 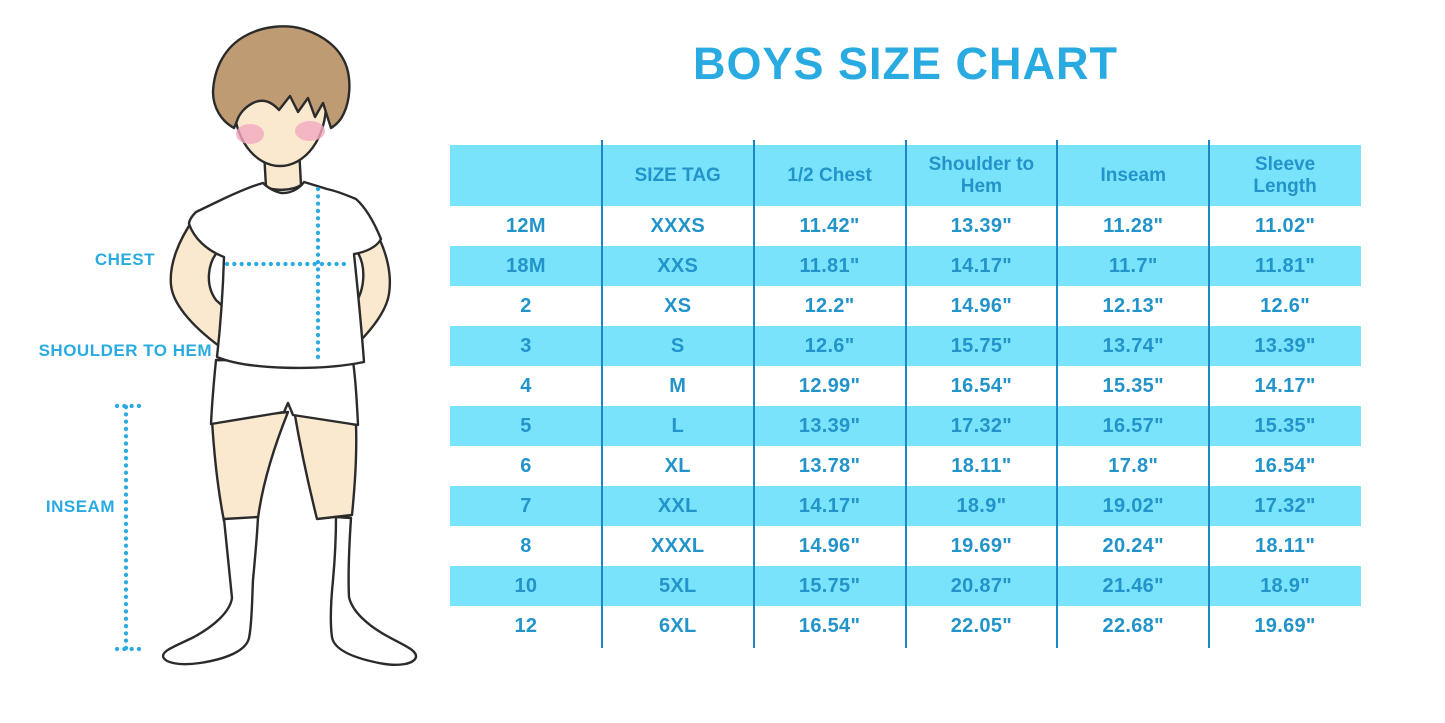 What do you see at coordinates (1133, 545) in the screenshot?
I see `value-cell: 20.24"` at bounding box center [1133, 545].